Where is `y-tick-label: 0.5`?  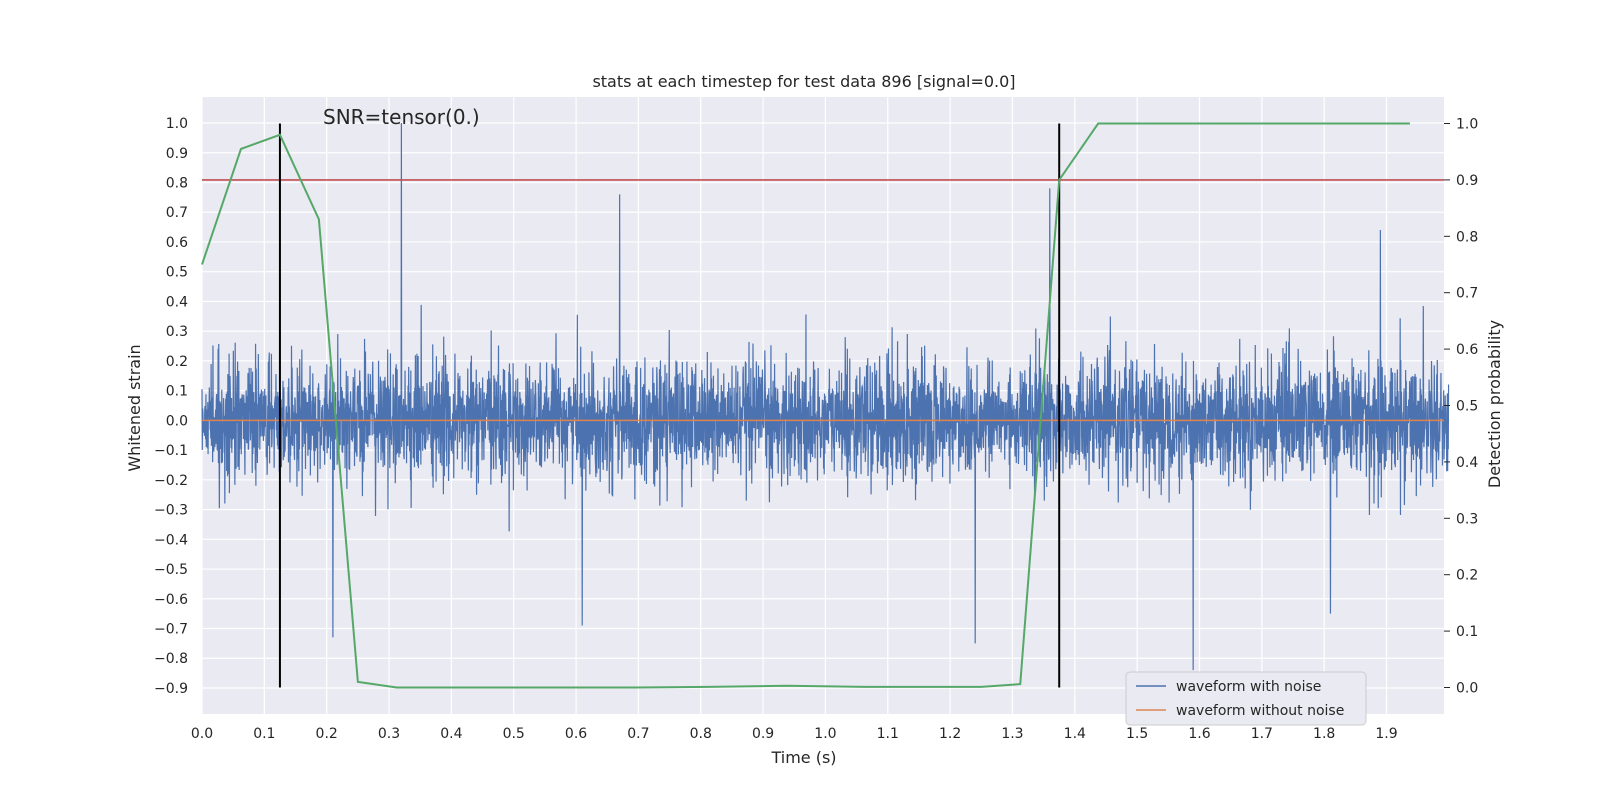
y-tick-label: 0.5 is located at coordinates (177, 273).